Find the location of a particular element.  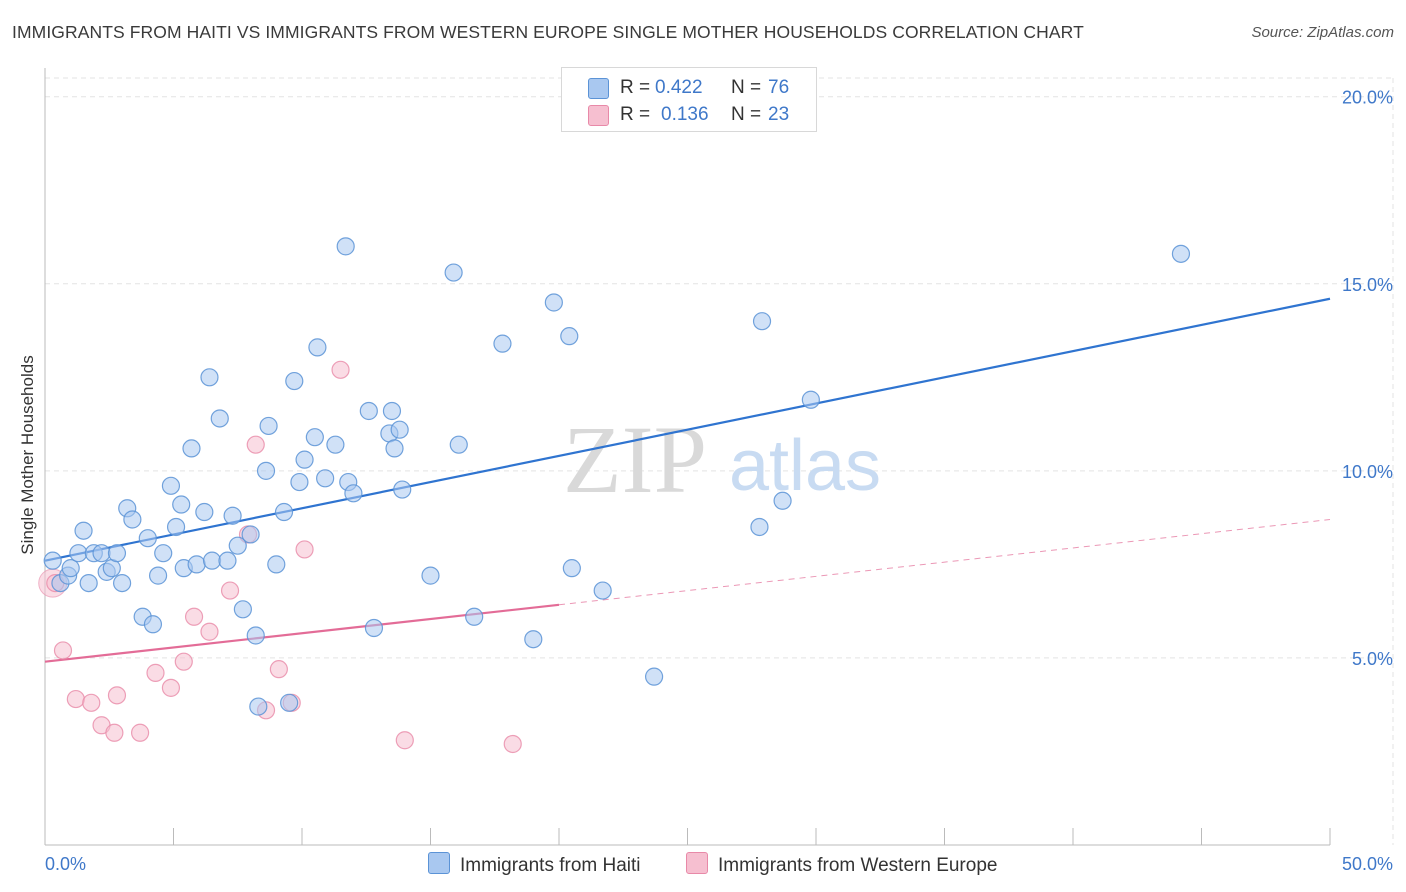

bottom-legend-haiti: Immigrants from Haiti is located at coordinates (534, 864).